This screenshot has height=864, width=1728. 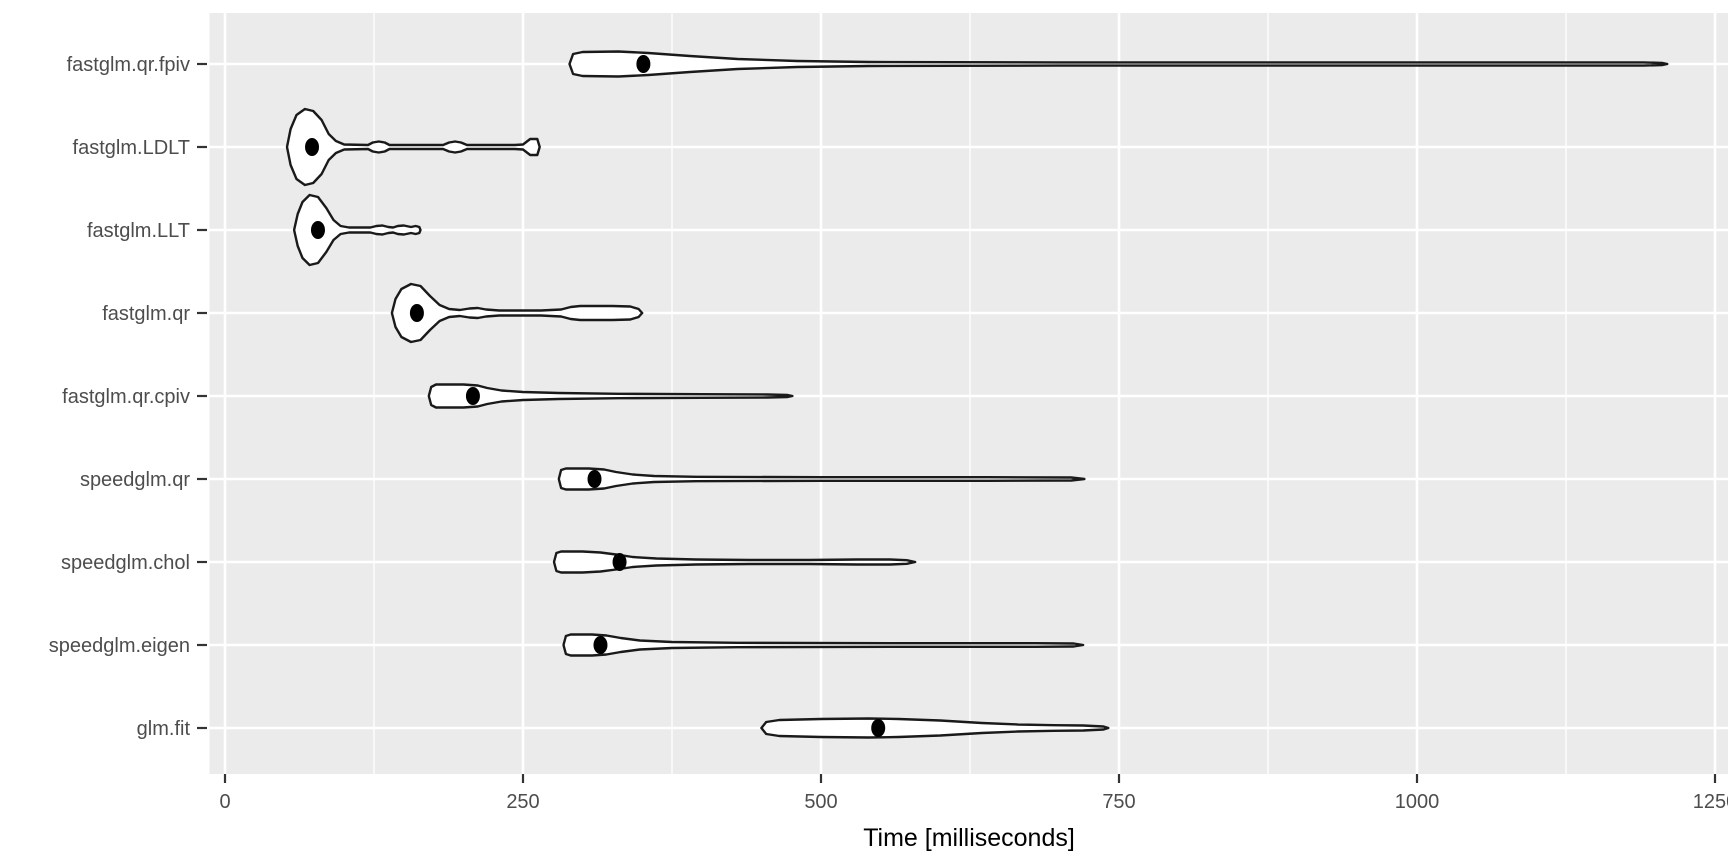 What do you see at coordinates (416, 313) in the screenshot?
I see `median-dot-fastglm.qr` at bounding box center [416, 313].